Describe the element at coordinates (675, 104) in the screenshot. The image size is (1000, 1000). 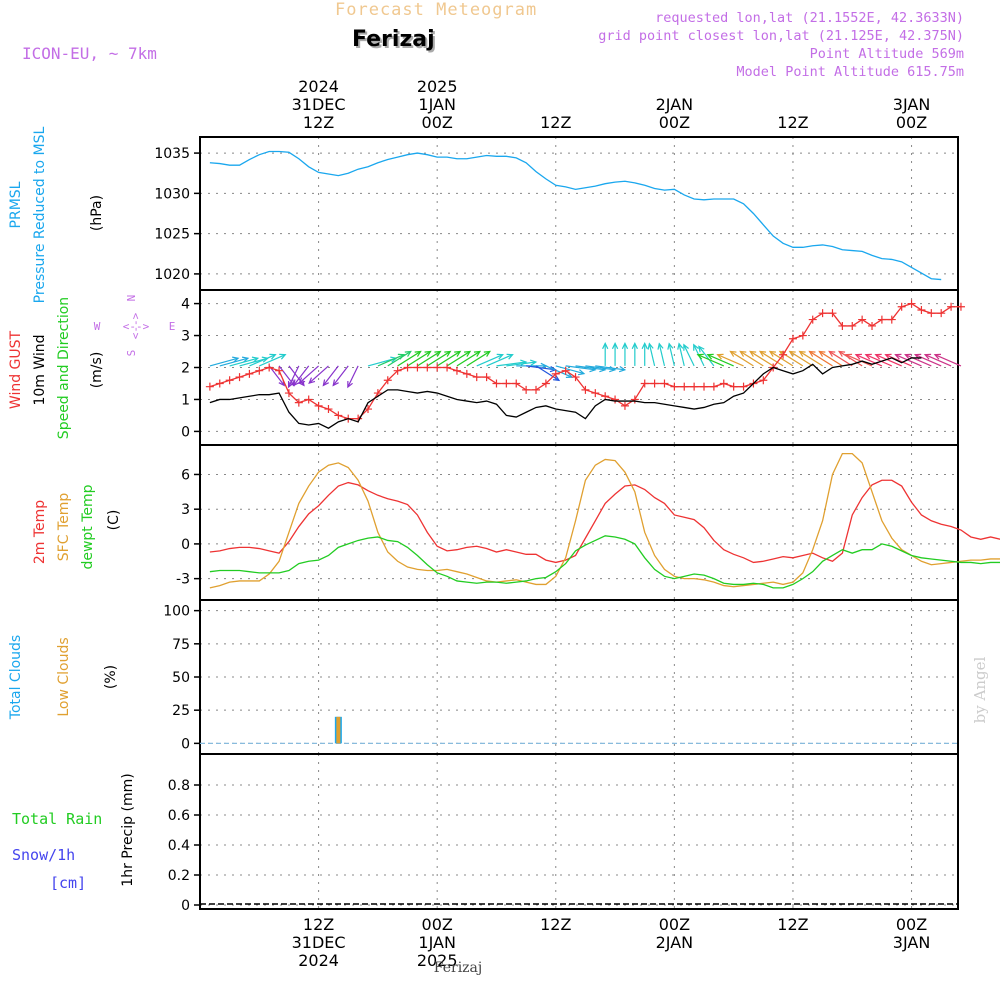
I see `time-axis-top-label: 2JAN` at that location.